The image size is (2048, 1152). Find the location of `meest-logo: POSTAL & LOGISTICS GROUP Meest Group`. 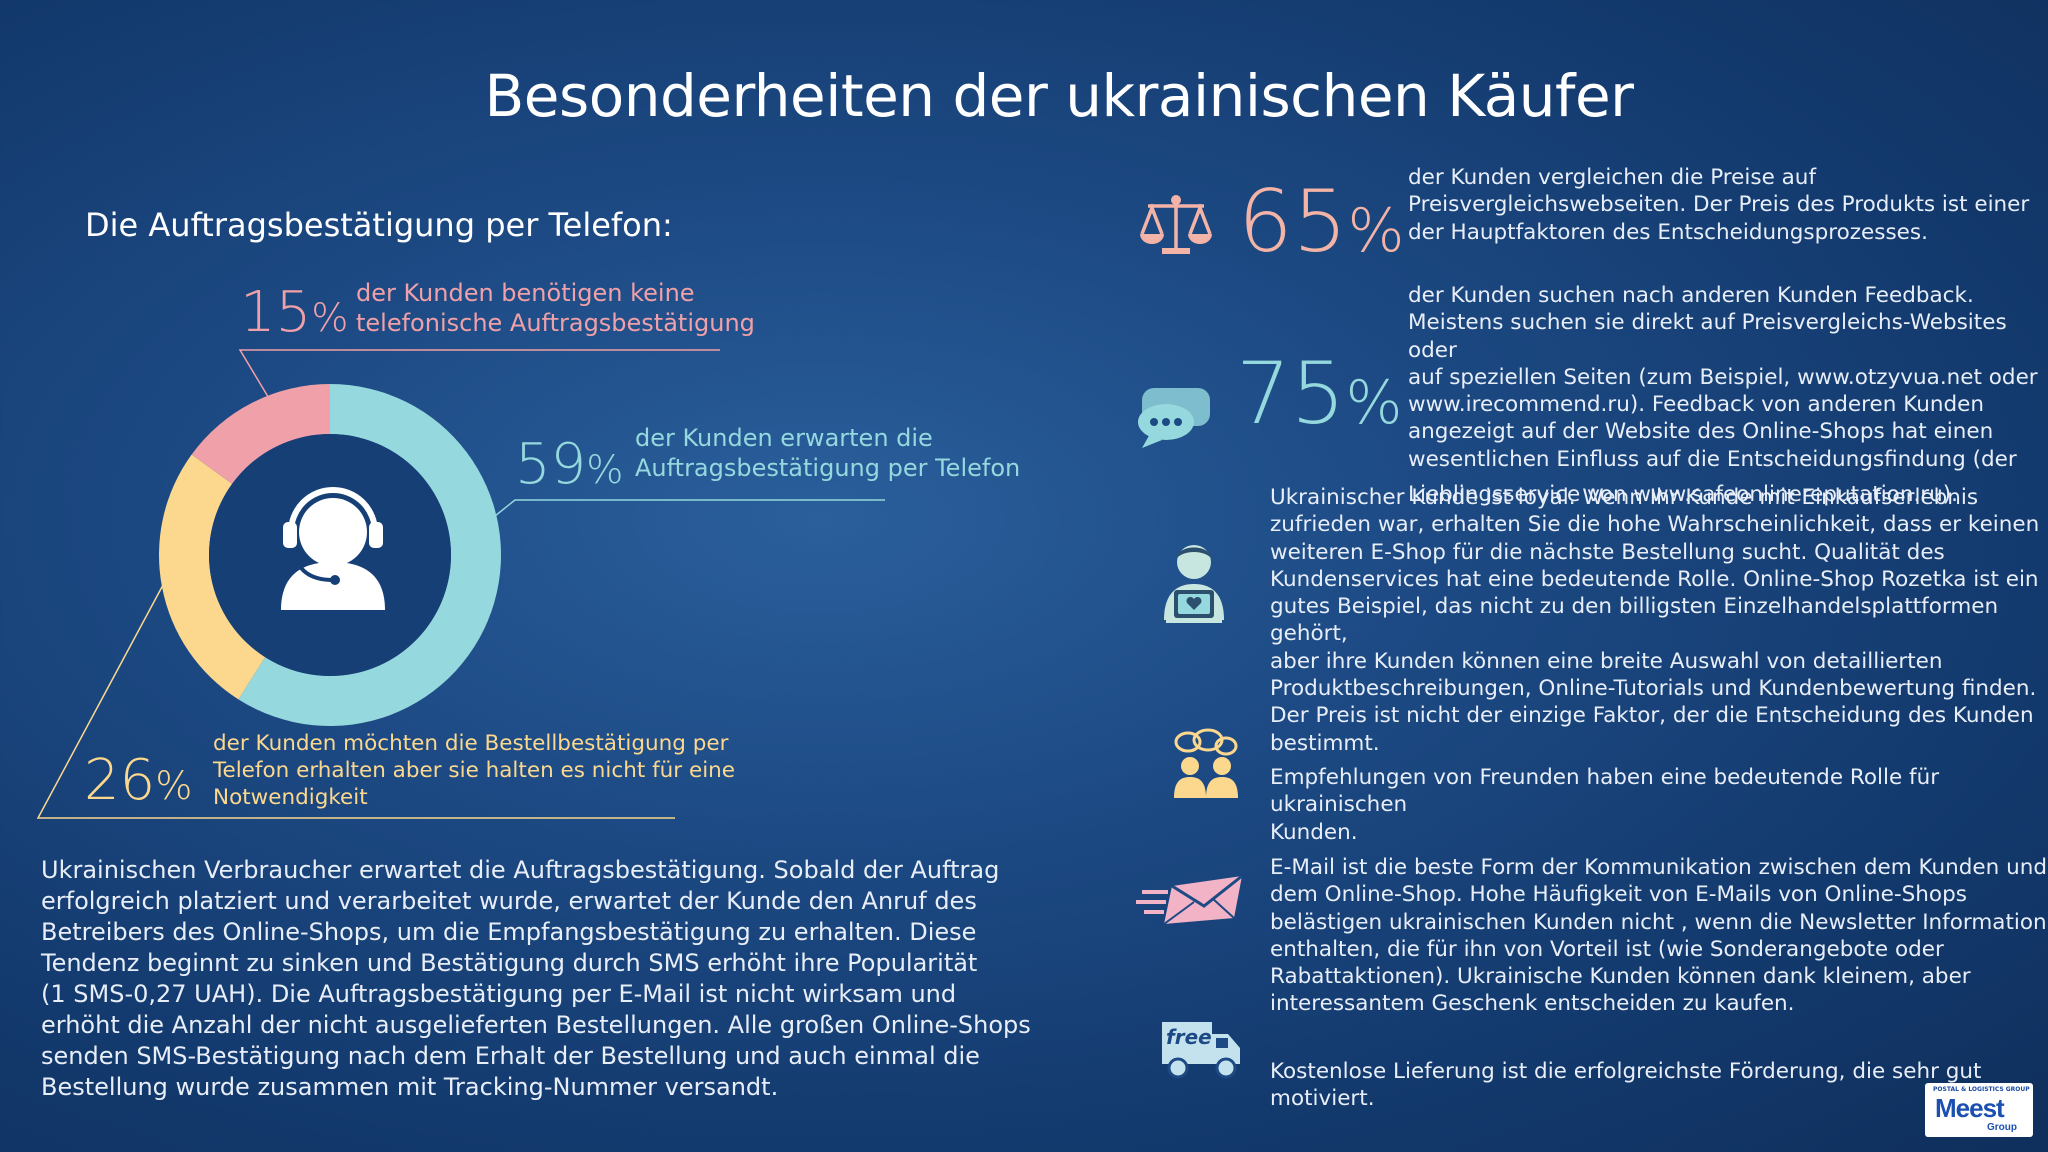

meest-logo: POSTAL & LOGISTICS GROUP Meest Group is located at coordinates (1979, 1110).